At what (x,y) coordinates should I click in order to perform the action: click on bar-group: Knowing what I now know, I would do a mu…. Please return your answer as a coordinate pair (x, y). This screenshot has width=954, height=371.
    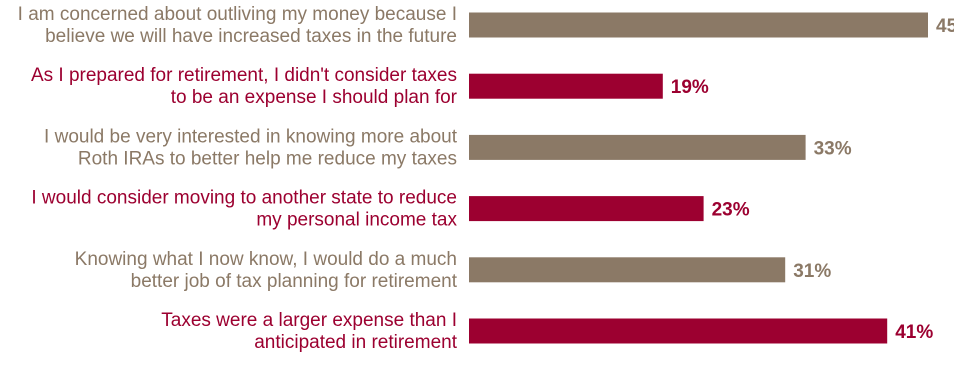
    Looking at the image, I should click on (453, 270).